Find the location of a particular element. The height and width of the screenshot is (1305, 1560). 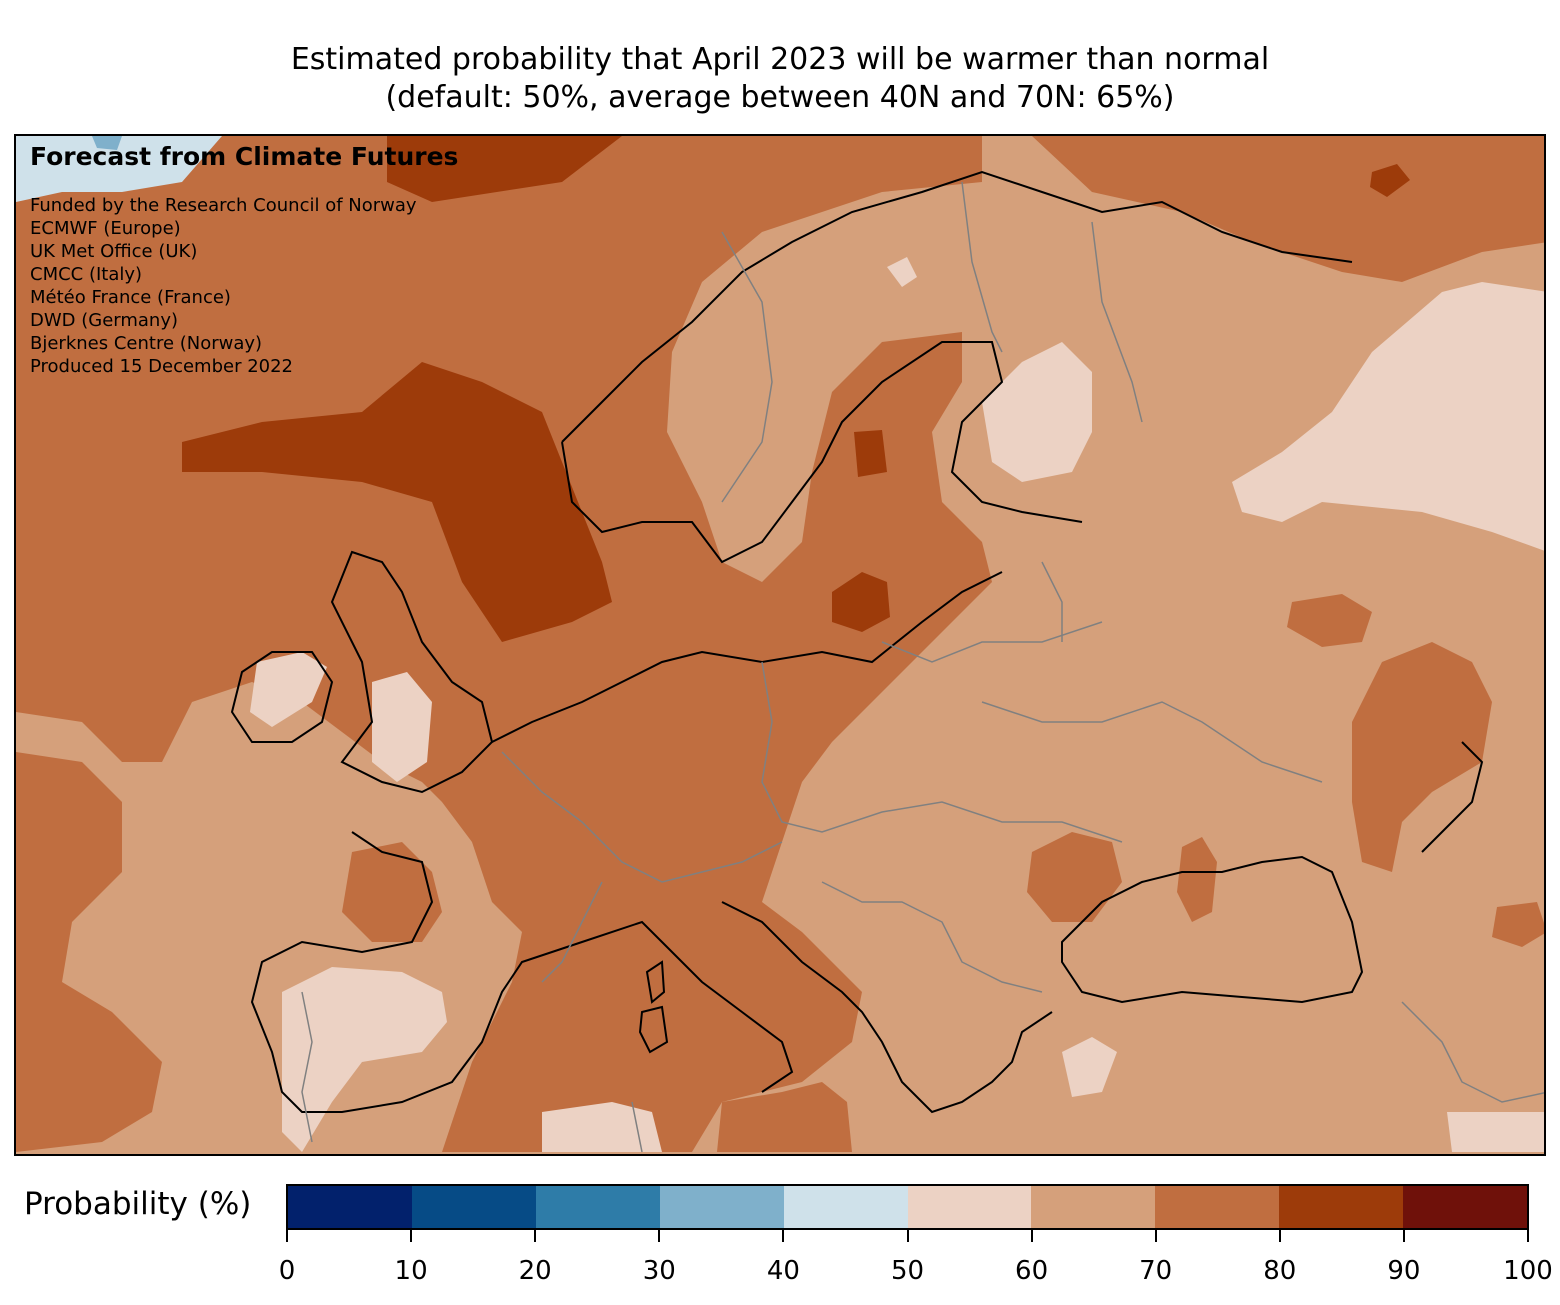

credit-line: Météo France (France) is located at coordinates (130, 297).